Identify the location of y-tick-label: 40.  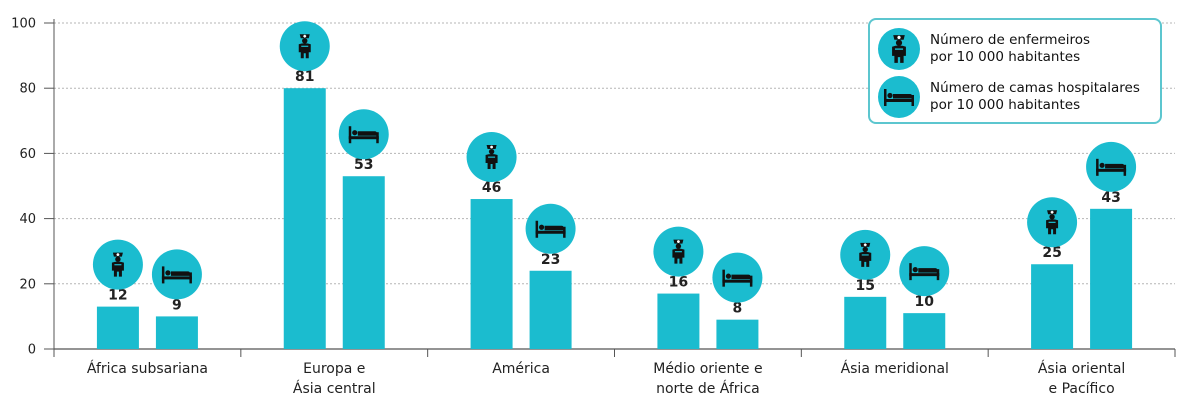
(27, 219).